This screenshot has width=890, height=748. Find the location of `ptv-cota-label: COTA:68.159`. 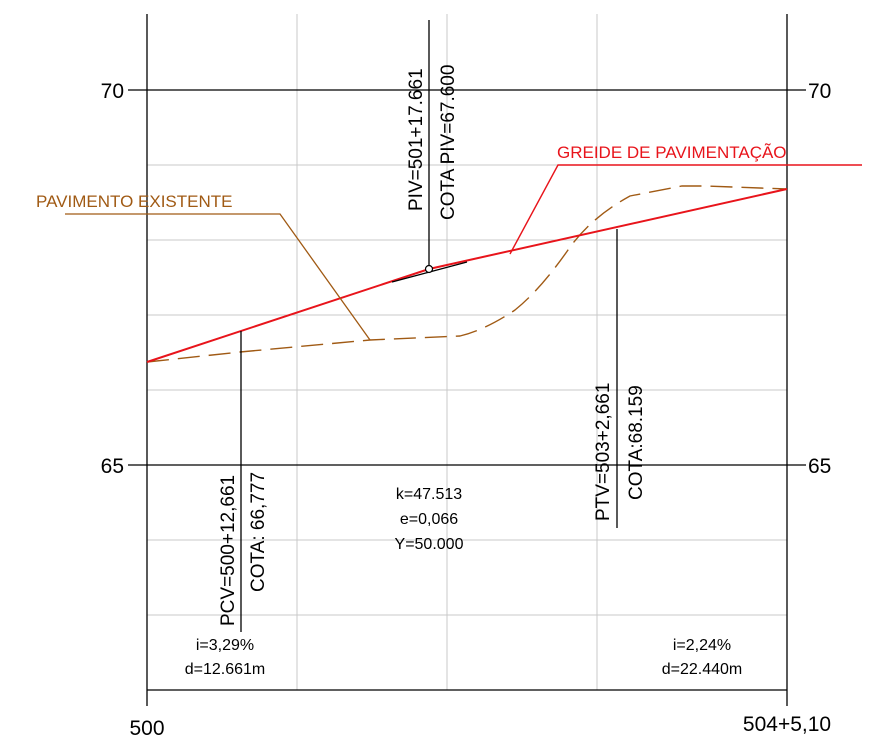

ptv-cota-label: COTA:68.159 is located at coordinates (636, 442).